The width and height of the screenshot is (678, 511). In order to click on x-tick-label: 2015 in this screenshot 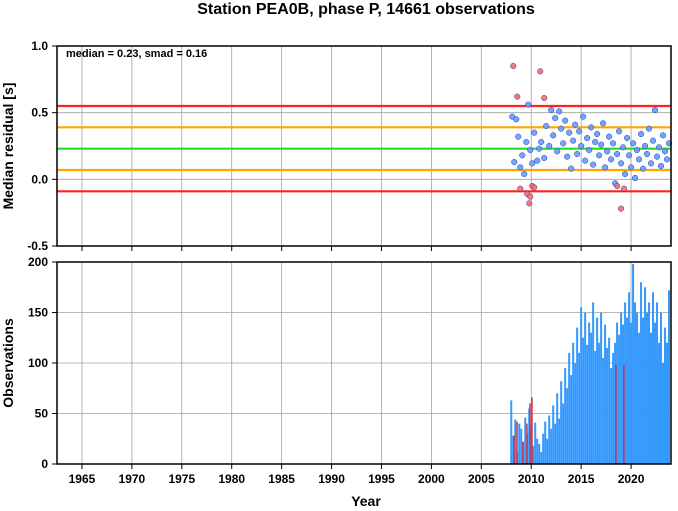, I will do `click(581, 479)`.